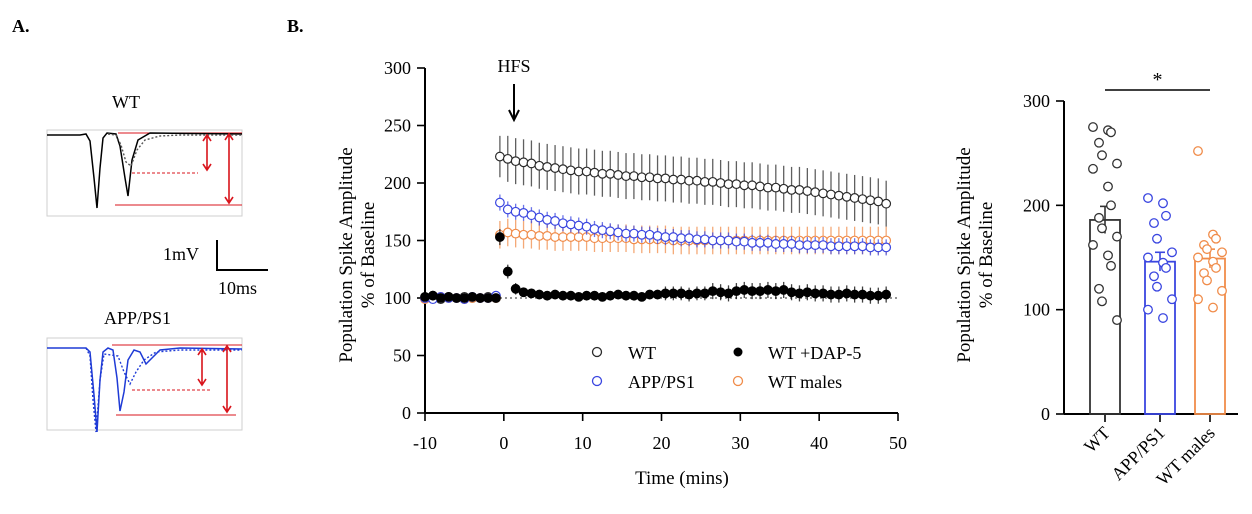 This screenshot has width=1252, height=514. I want to click on bc-bars, so click(1157, 268).